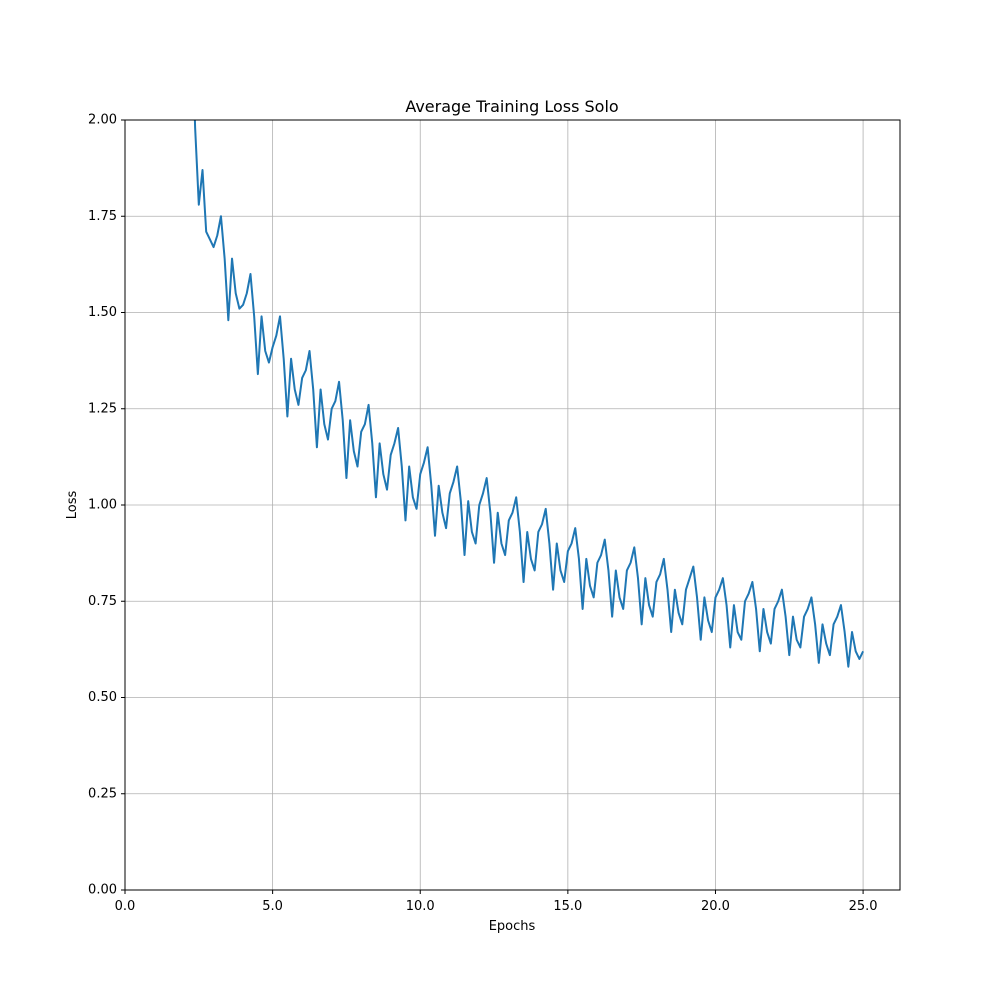 The image size is (1000, 1000). What do you see at coordinates (715, 906) in the screenshot?
I see `x-tick-label: 20.0` at bounding box center [715, 906].